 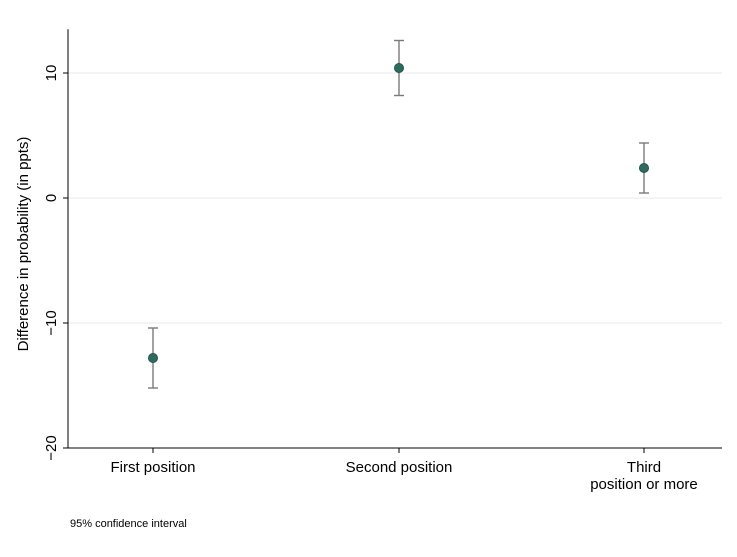 I want to click on x-tick-label: Third position or more, so click(x=644, y=476).